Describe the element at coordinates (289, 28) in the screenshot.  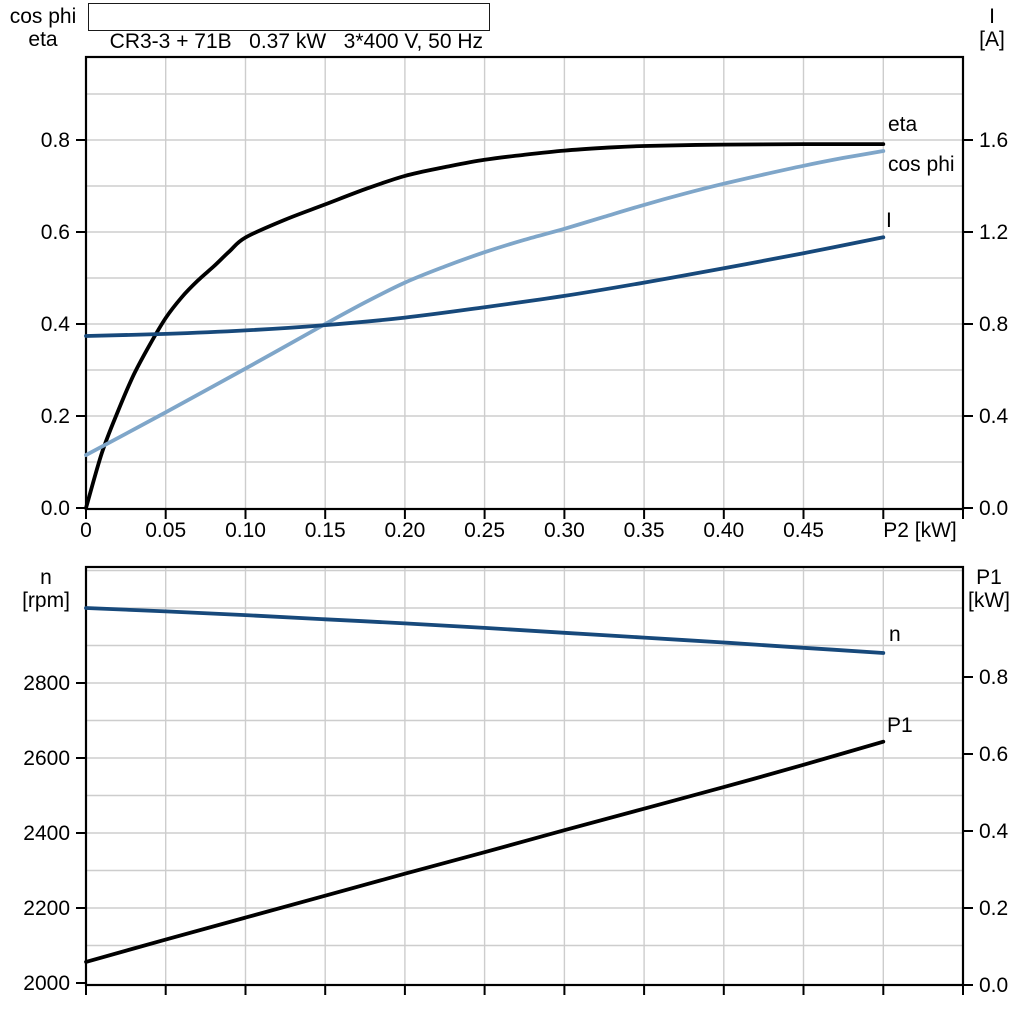
I see `pump-title-box: CR3-3 + 71B 0.37 kW 3*400 V, 50 Hz` at that location.